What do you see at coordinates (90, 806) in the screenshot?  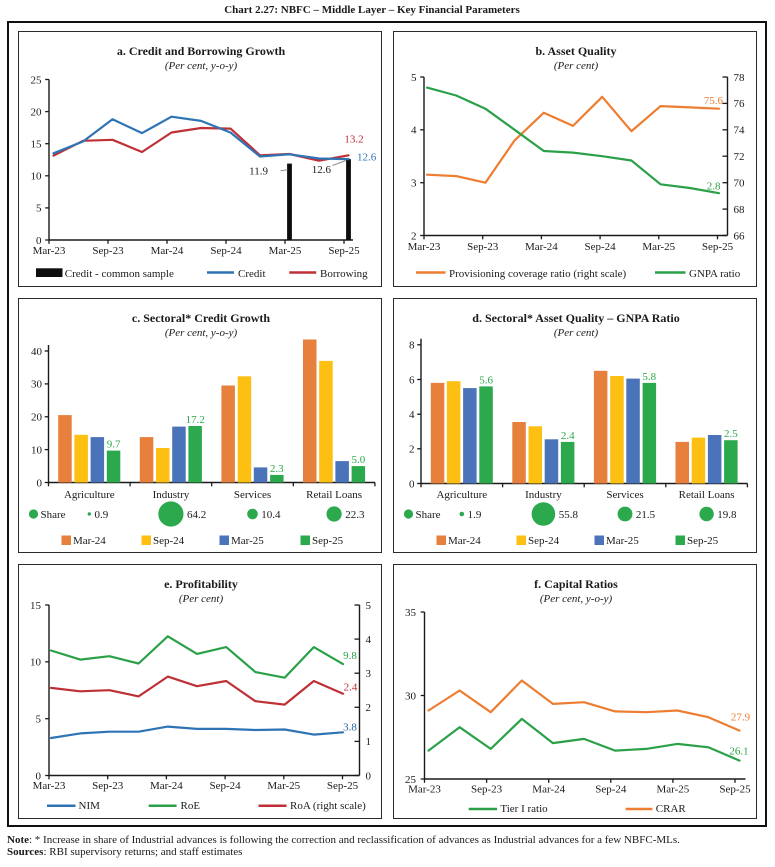 I see `svg-text: NIM` at bounding box center [90, 806].